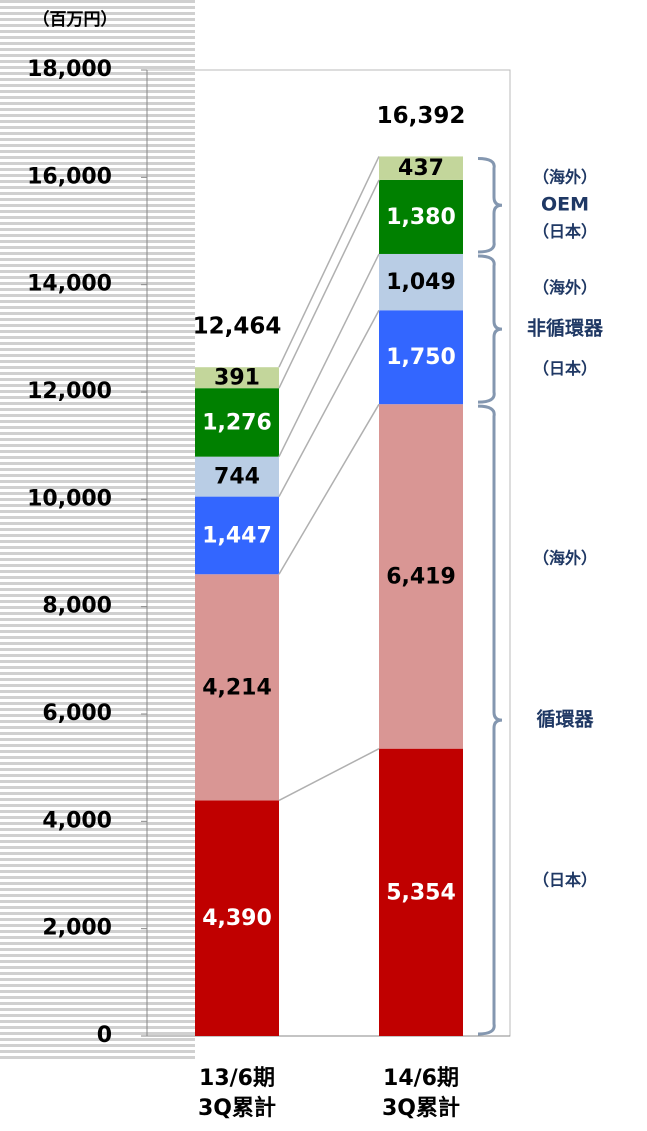  Describe the element at coordinates (77, 928) in the screenshot. I see `y-tick-label: 2,000` at that location.